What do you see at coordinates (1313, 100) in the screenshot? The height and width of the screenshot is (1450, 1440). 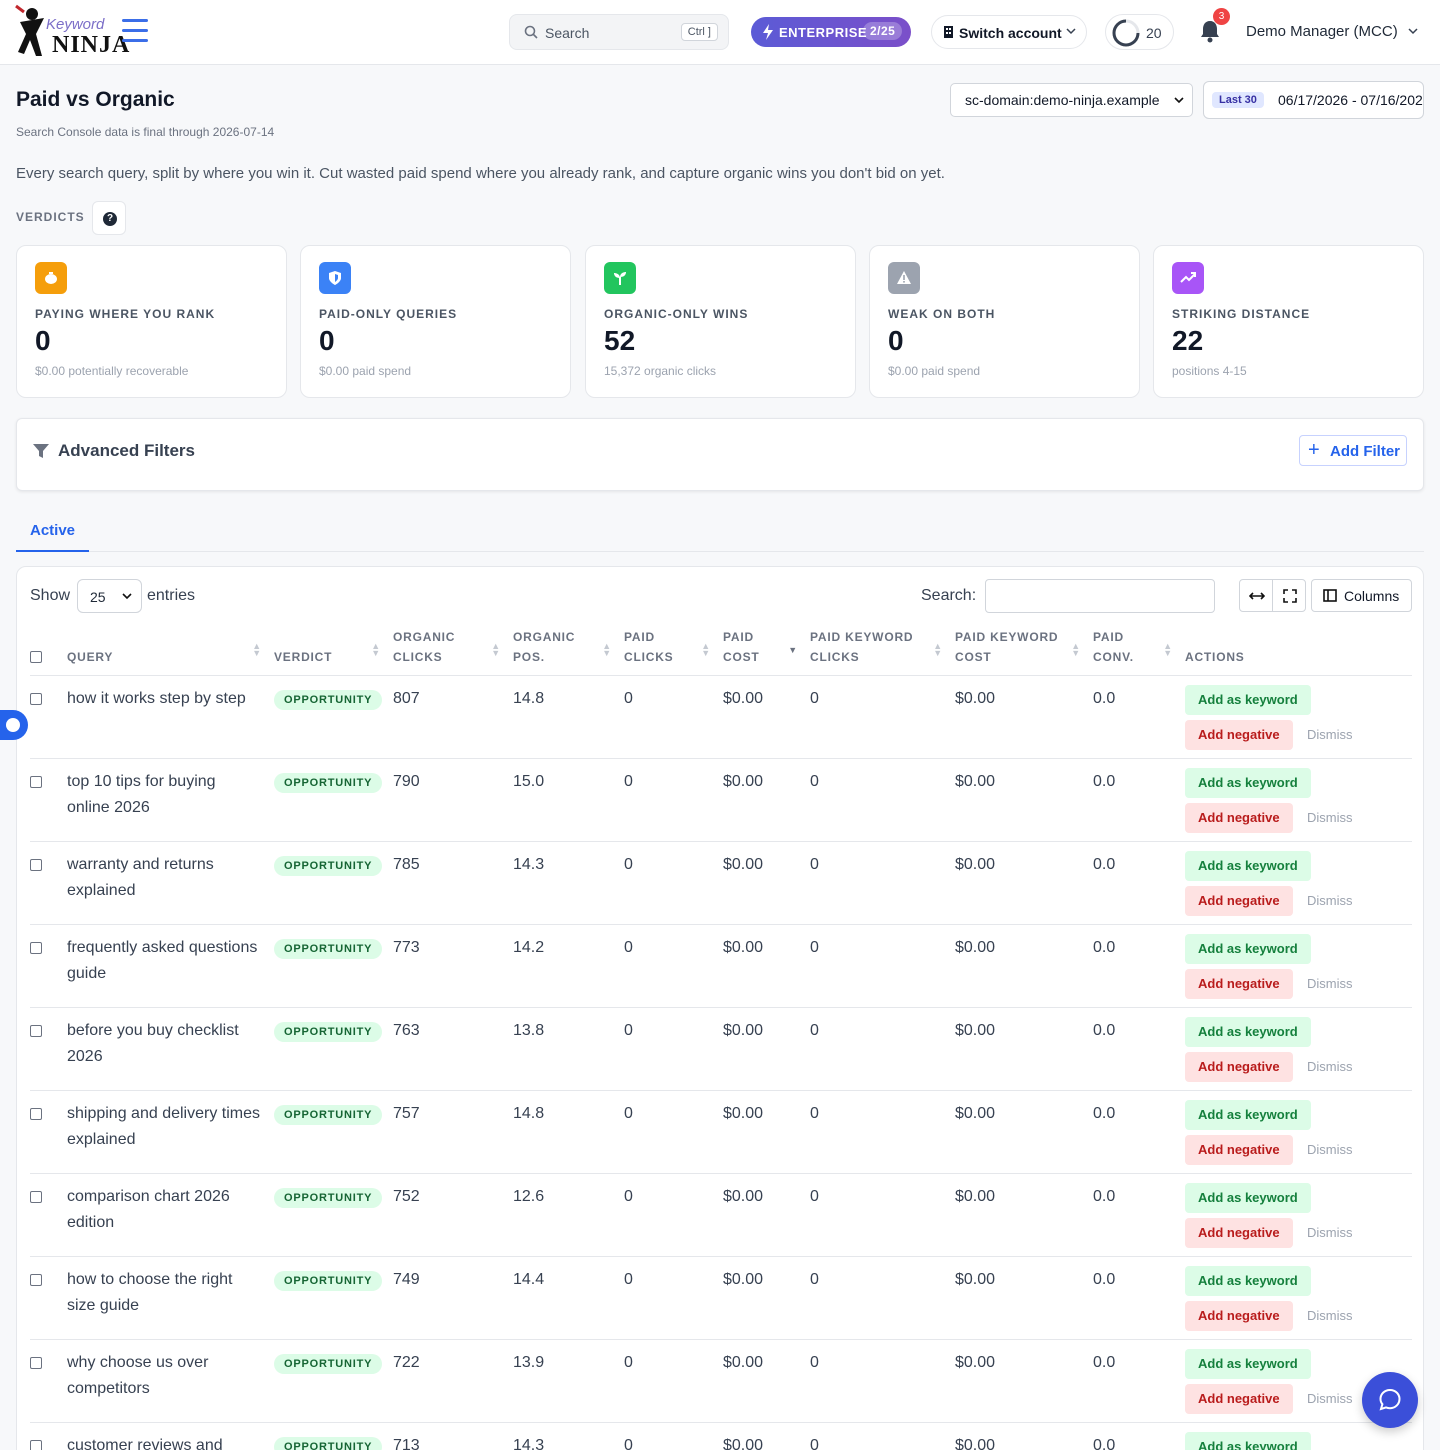 I see `date-range-picker: Last 30 06/17/2026 - 07/16/2026` at bounding box center [1313, 100].